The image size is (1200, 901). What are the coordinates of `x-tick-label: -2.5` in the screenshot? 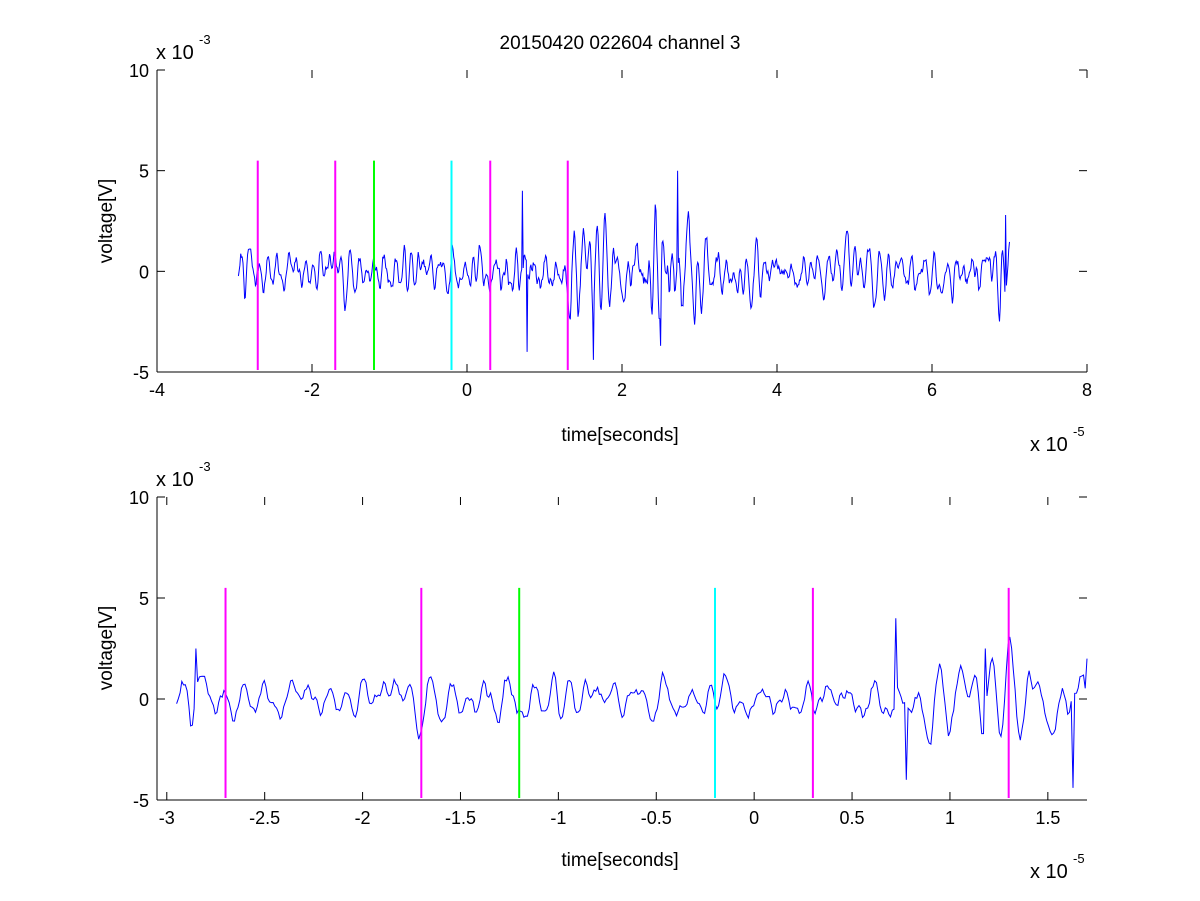 It's located at (264, 818).